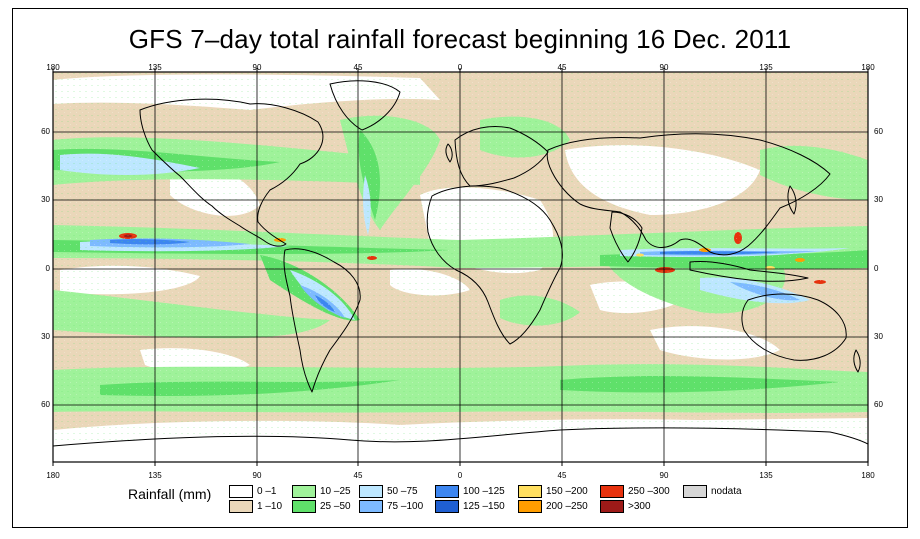 The image size is (920, 539). Describe the element at coordinates (792, 200) in the screenshot. I see `japan-outline` at that location.